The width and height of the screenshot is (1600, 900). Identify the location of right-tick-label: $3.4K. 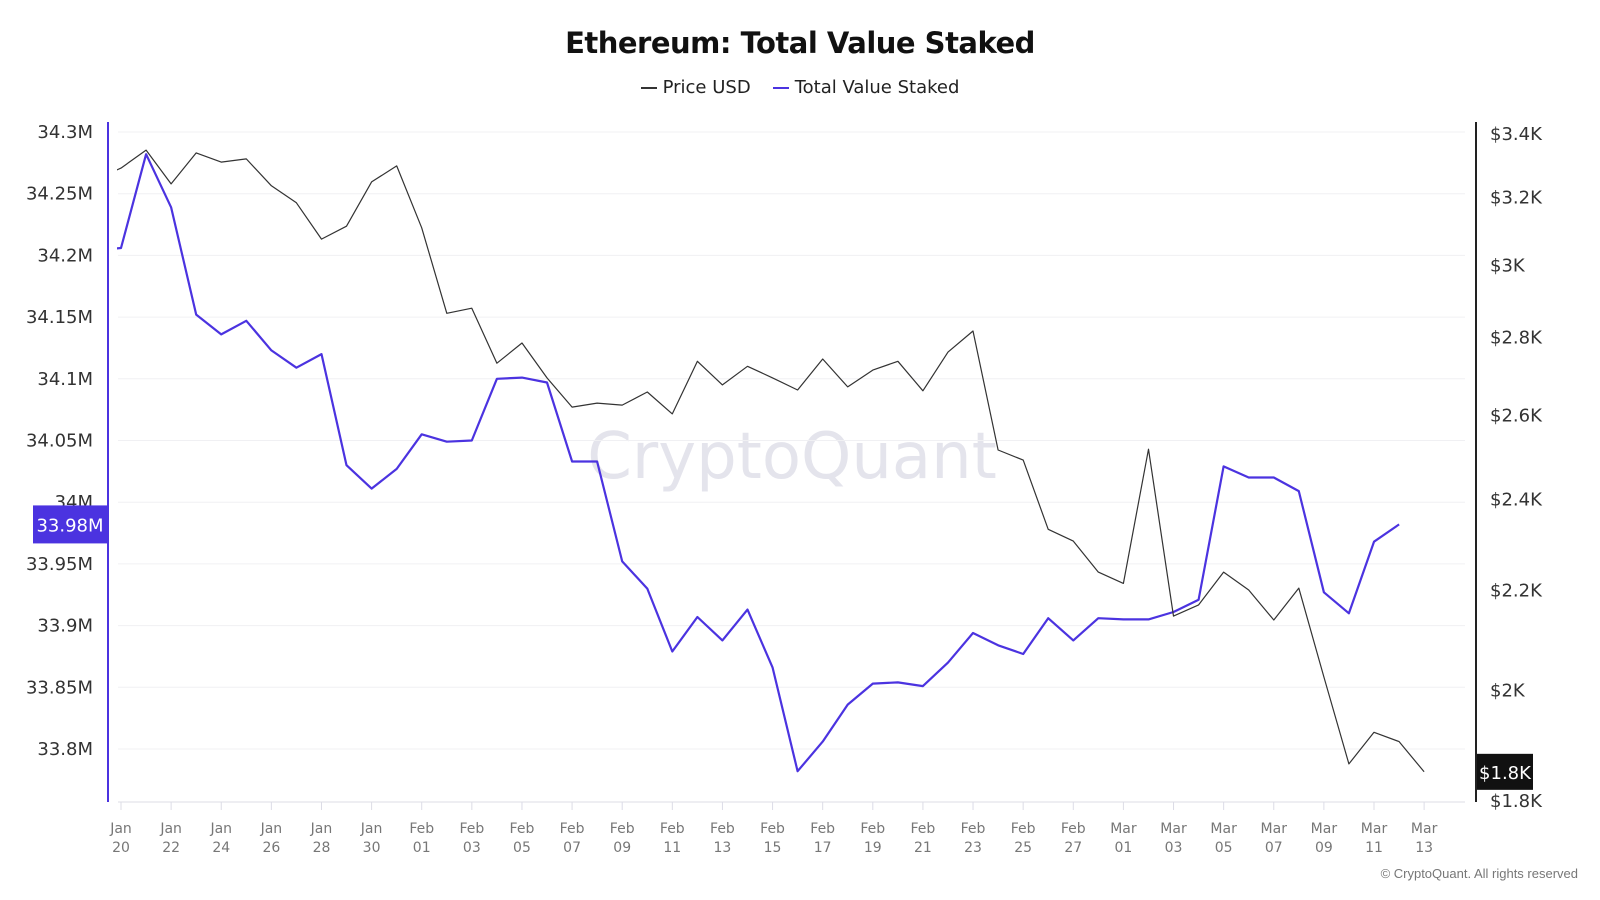
(1516, 134).